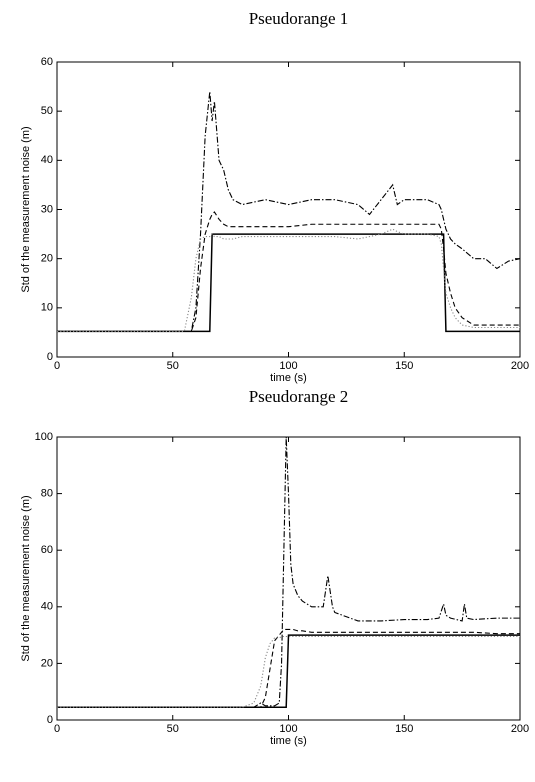  I want to click on y-tick-label: 50, so click(47, 111).